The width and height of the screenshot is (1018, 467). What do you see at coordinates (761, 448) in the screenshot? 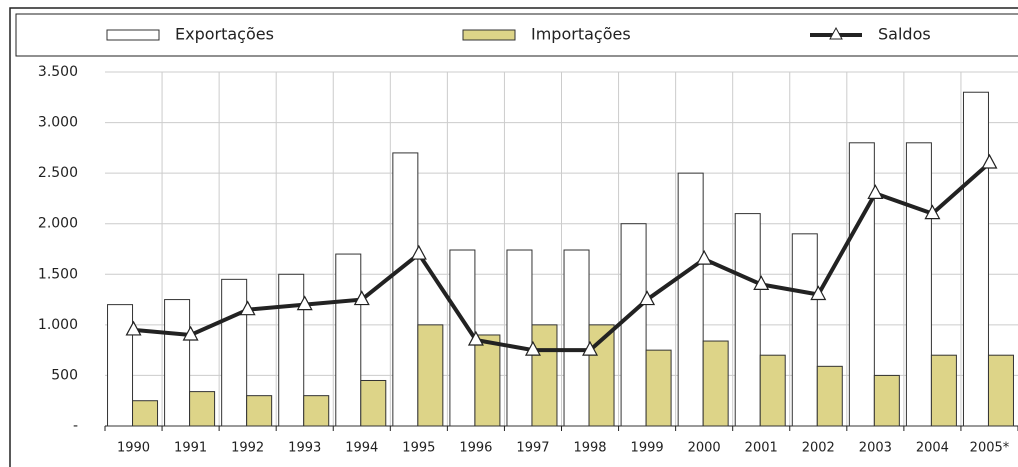
I see `x-tick-label: 2001` at bounding box center [761, 448].